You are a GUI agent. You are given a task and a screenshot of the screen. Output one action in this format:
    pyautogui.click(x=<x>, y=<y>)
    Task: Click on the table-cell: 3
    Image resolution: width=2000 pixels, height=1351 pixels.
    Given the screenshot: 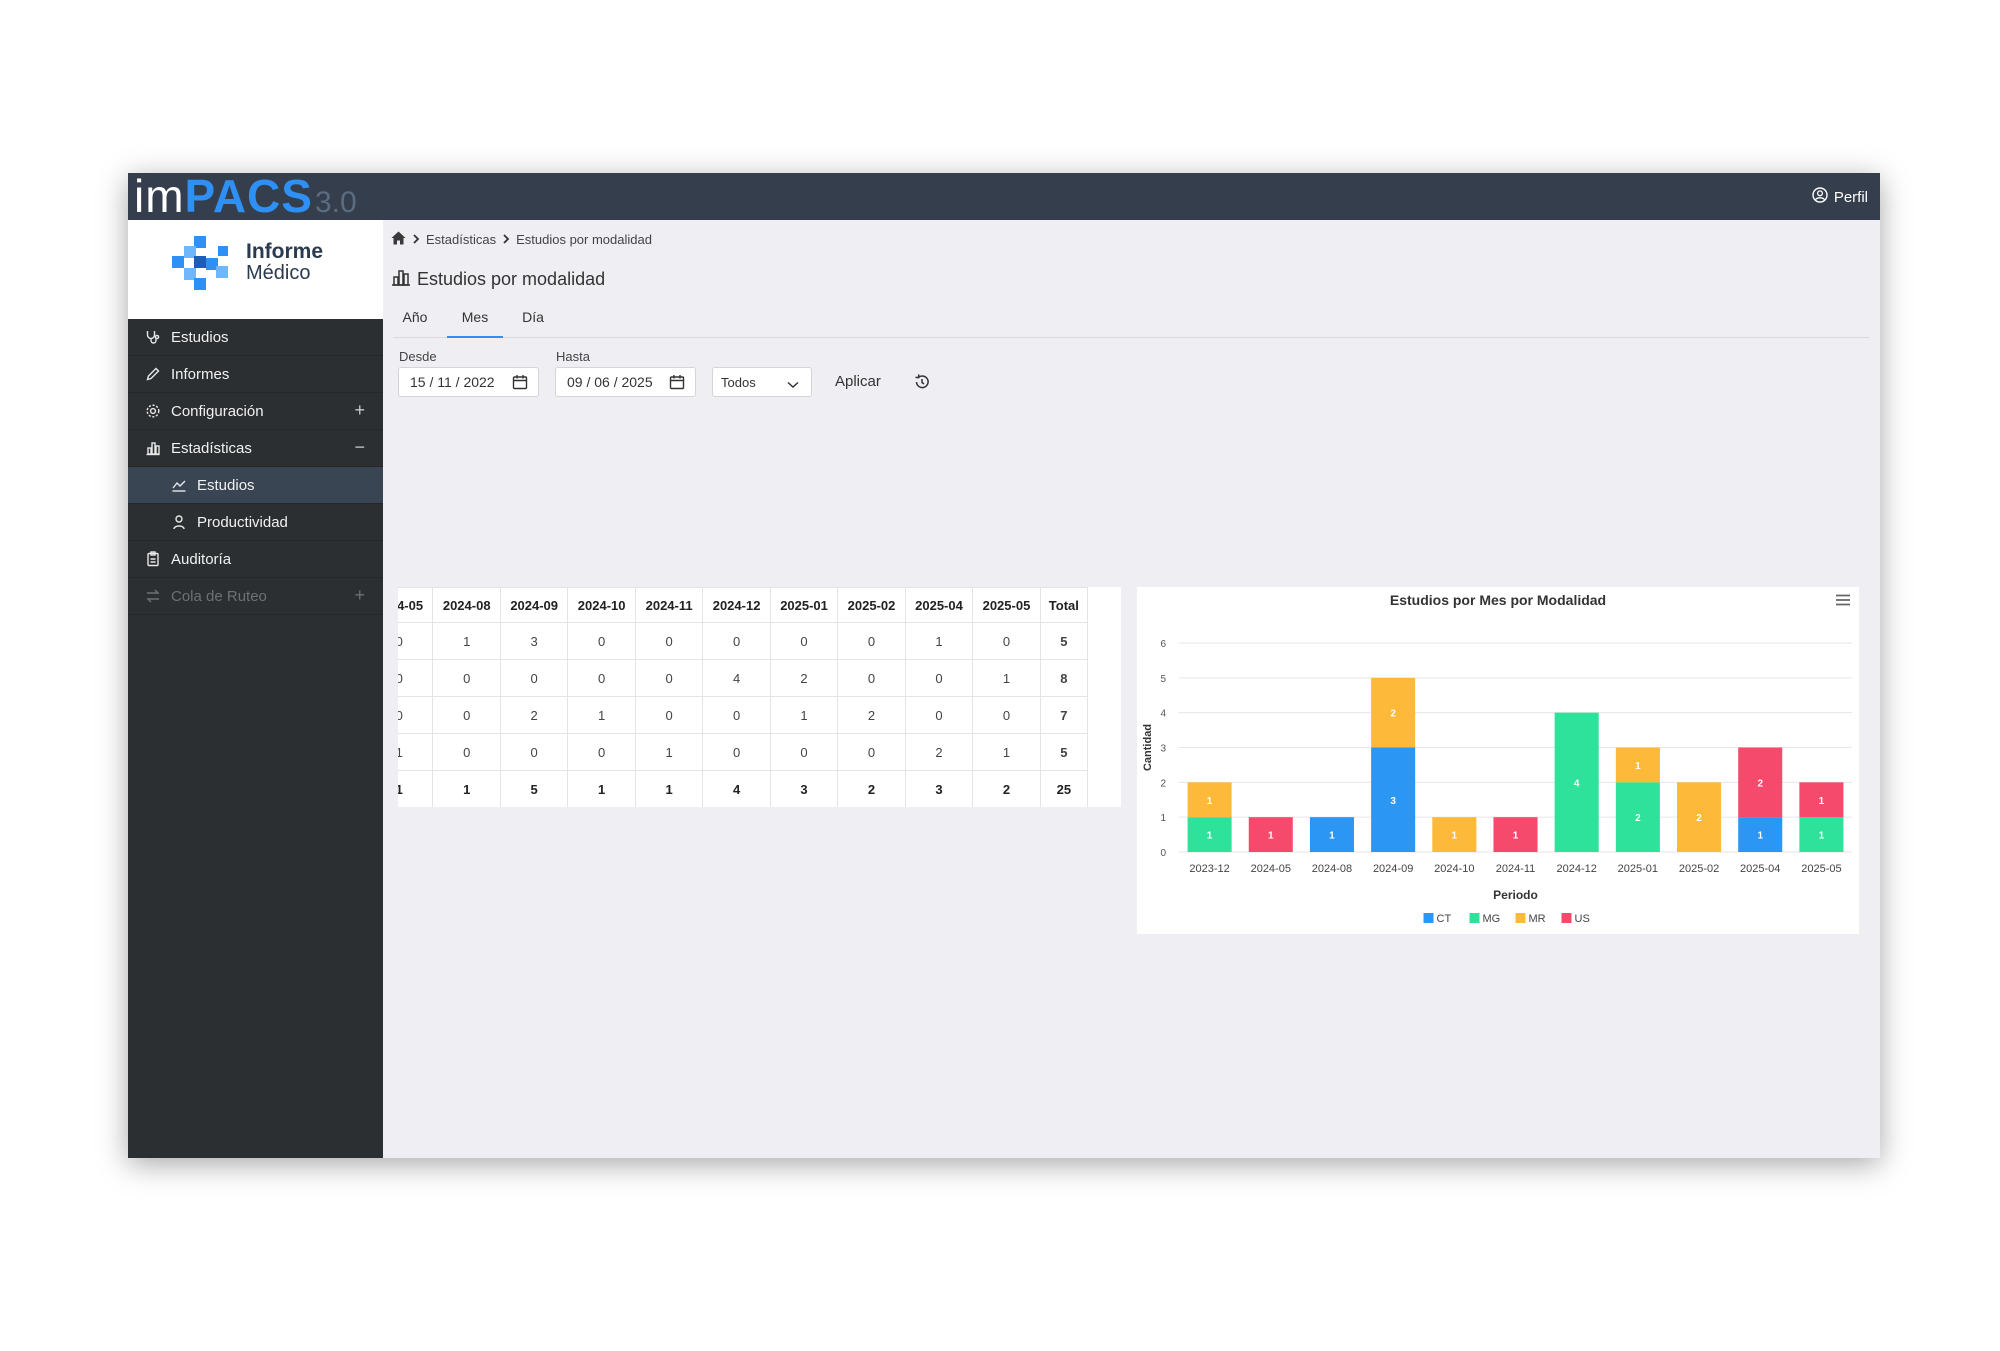 What is the action you would take?
    pyautogui.click(x=804, y=788)
    